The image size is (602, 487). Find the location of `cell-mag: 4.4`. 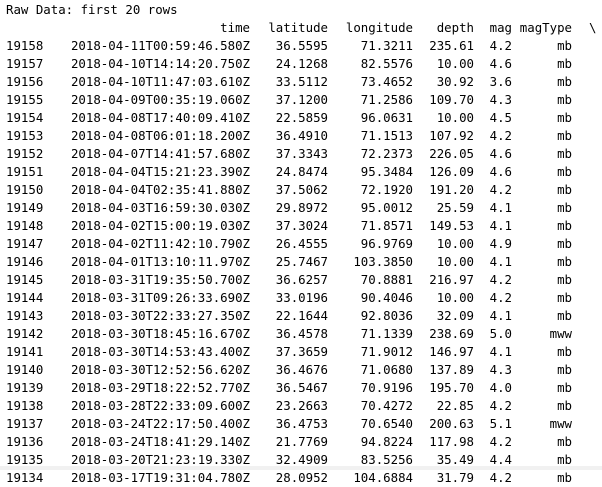

cell-mag: 4.4 is located at coordinates (500, 459).